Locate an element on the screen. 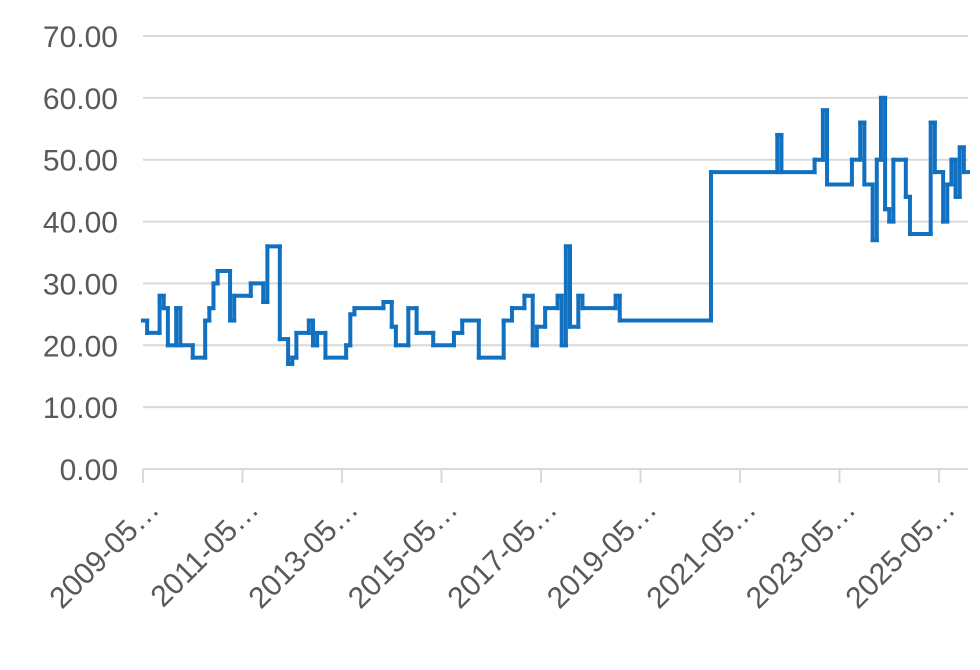 Image resolution: width=980 pixels, height=670 pixels. y-tick-label: 70.00 is located at coordinates (80, 37).